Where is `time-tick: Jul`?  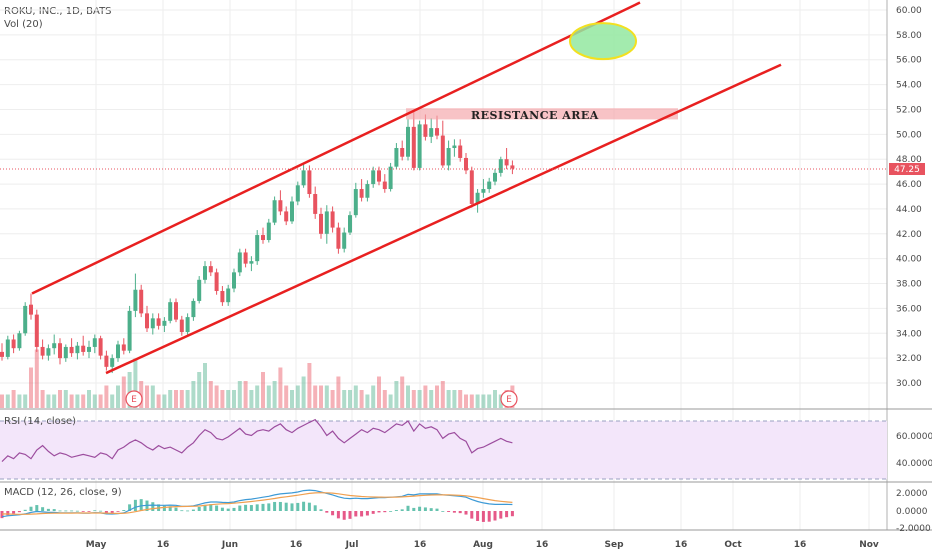
time-tick: Jul is located at coordinates (352, 545).